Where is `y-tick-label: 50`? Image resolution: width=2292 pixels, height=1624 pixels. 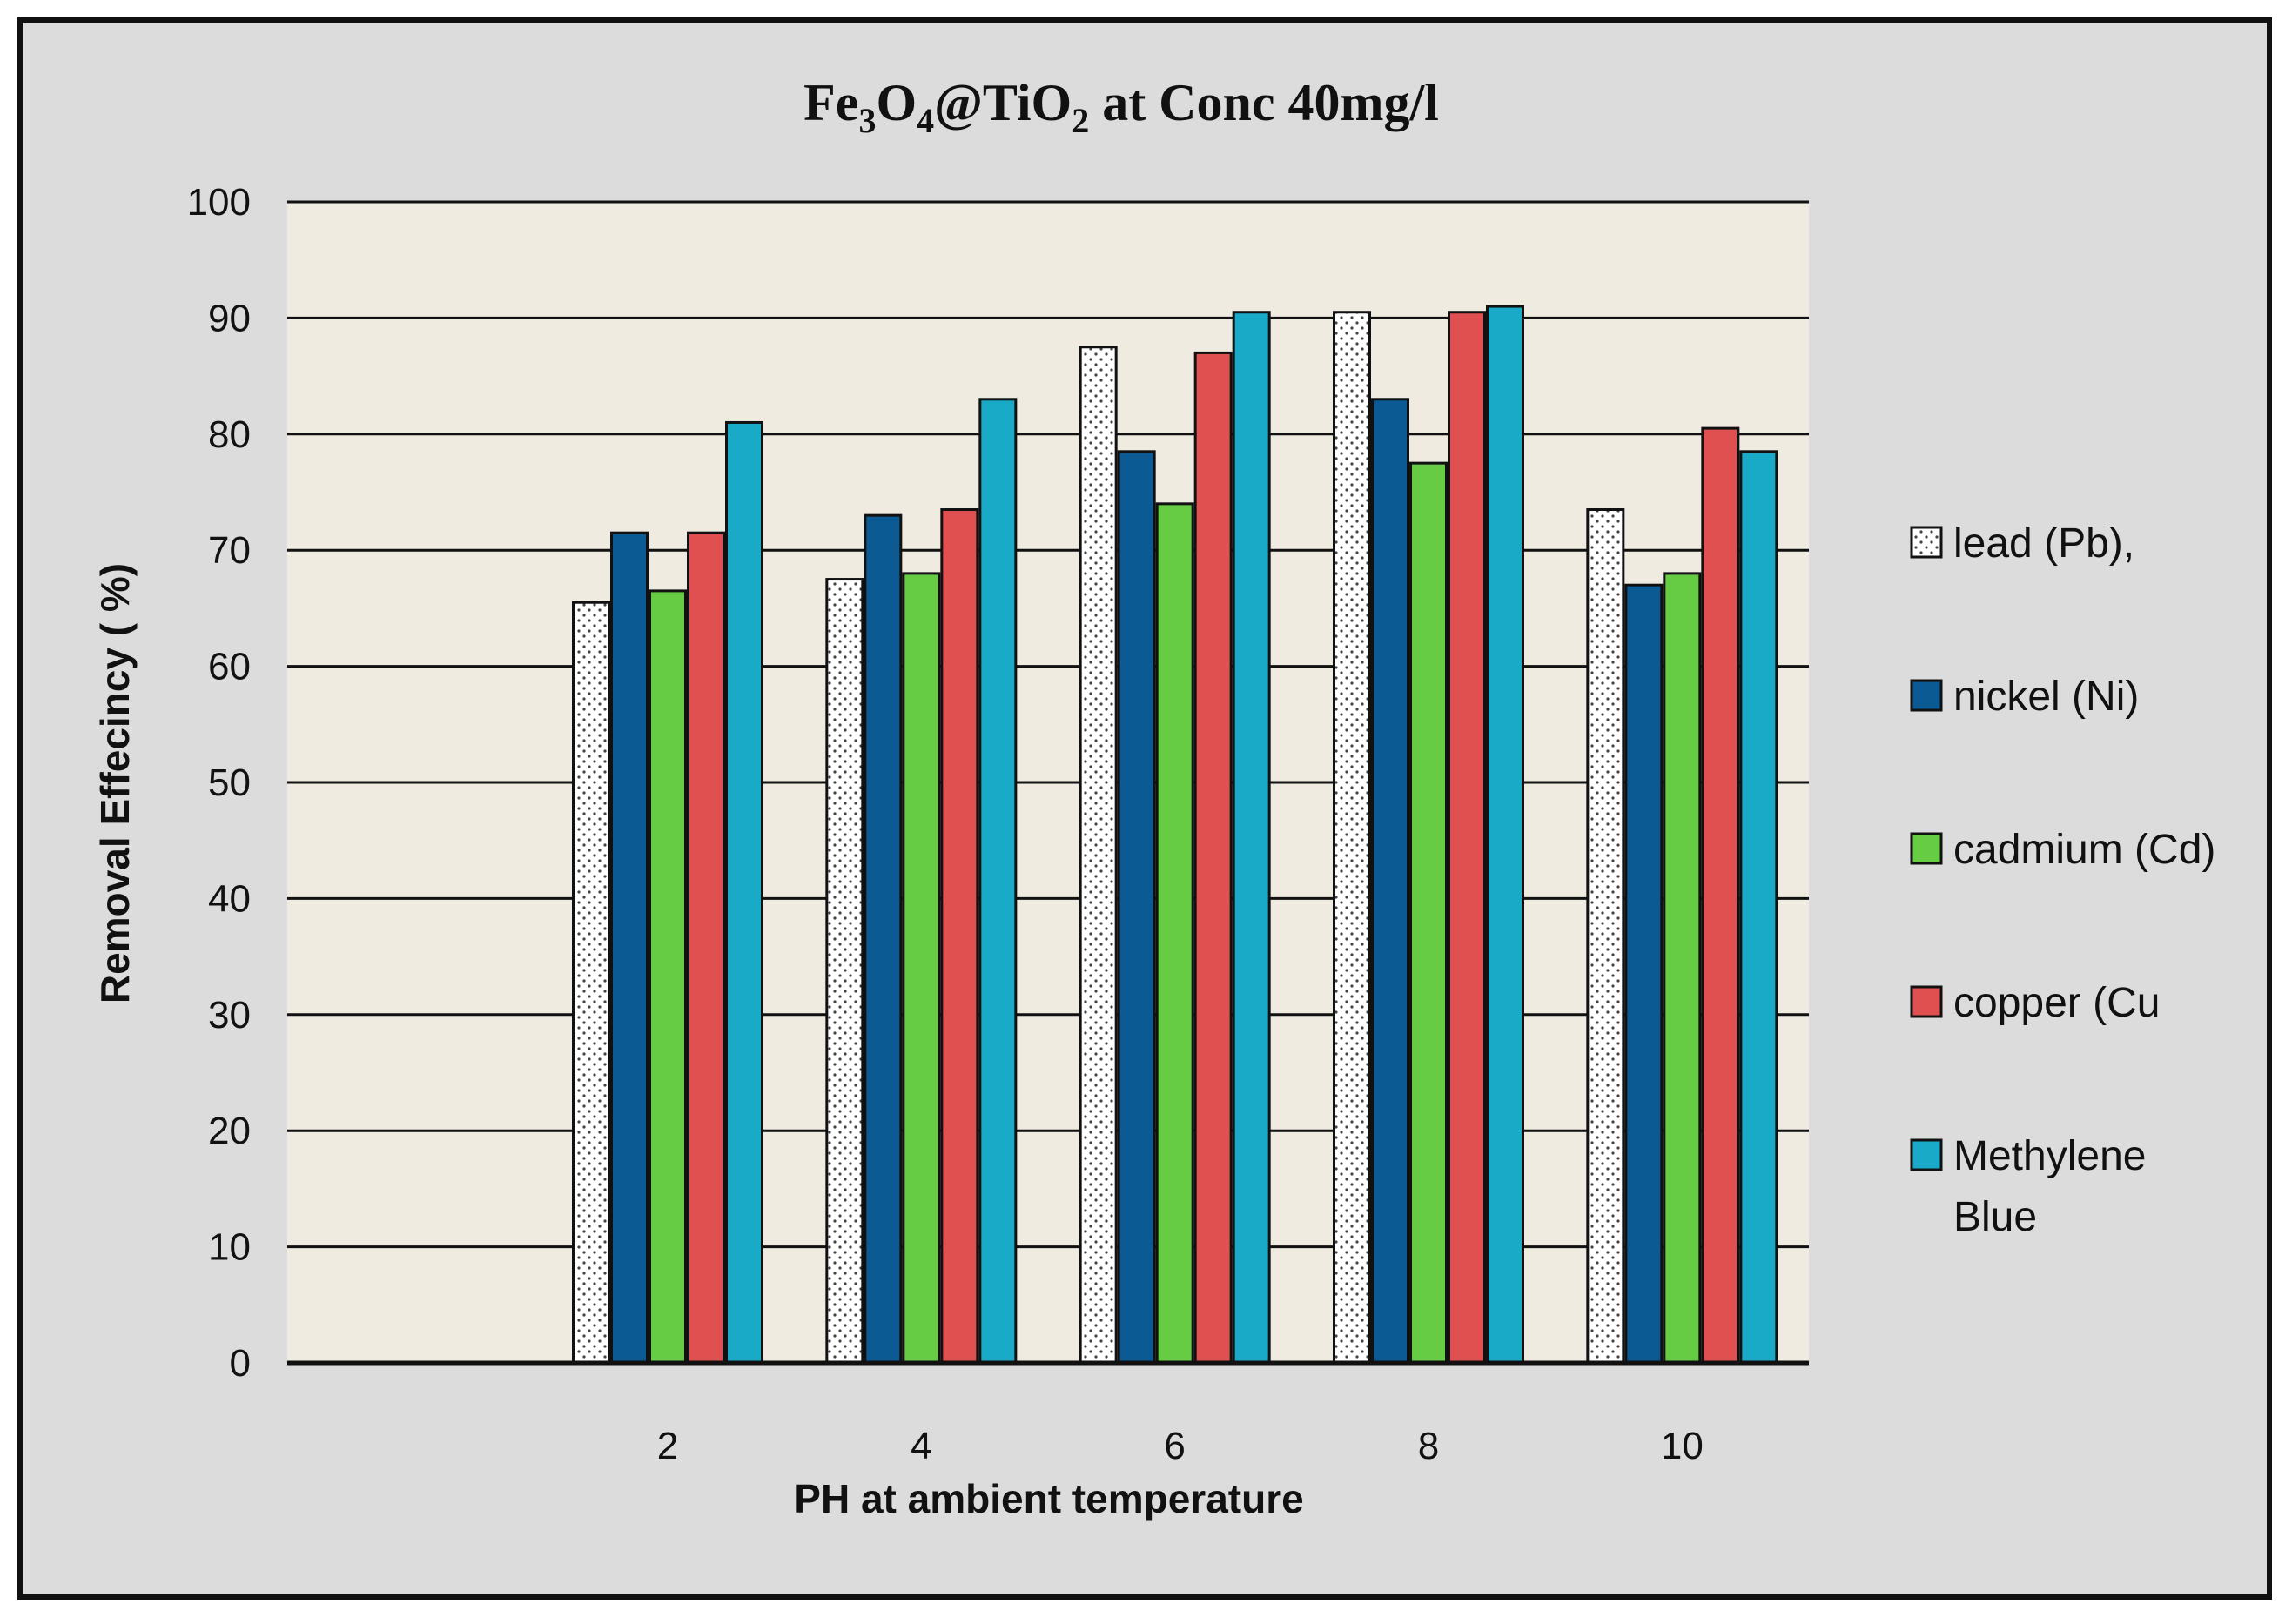
y-tick-label: 50 is located at coordinates (230, 783).